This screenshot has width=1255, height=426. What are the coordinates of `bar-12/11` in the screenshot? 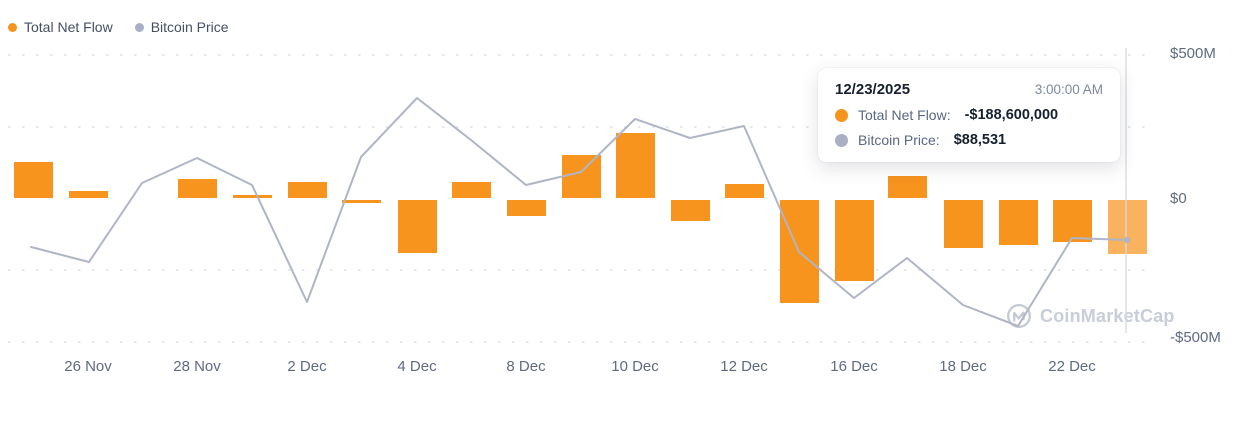 It's located at (690, 210).